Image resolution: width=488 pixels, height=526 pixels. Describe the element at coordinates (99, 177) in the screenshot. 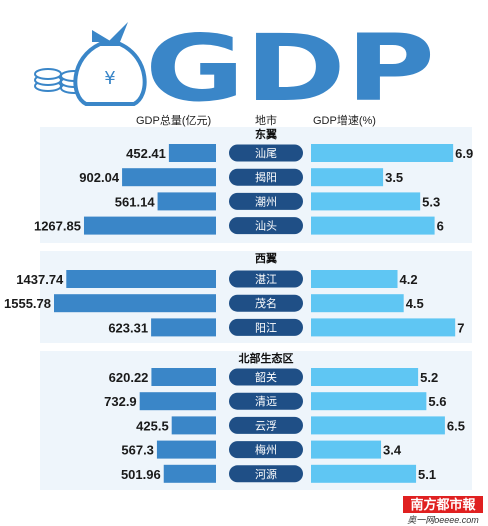

I see `gdp-value-label: 902.04` at that location.